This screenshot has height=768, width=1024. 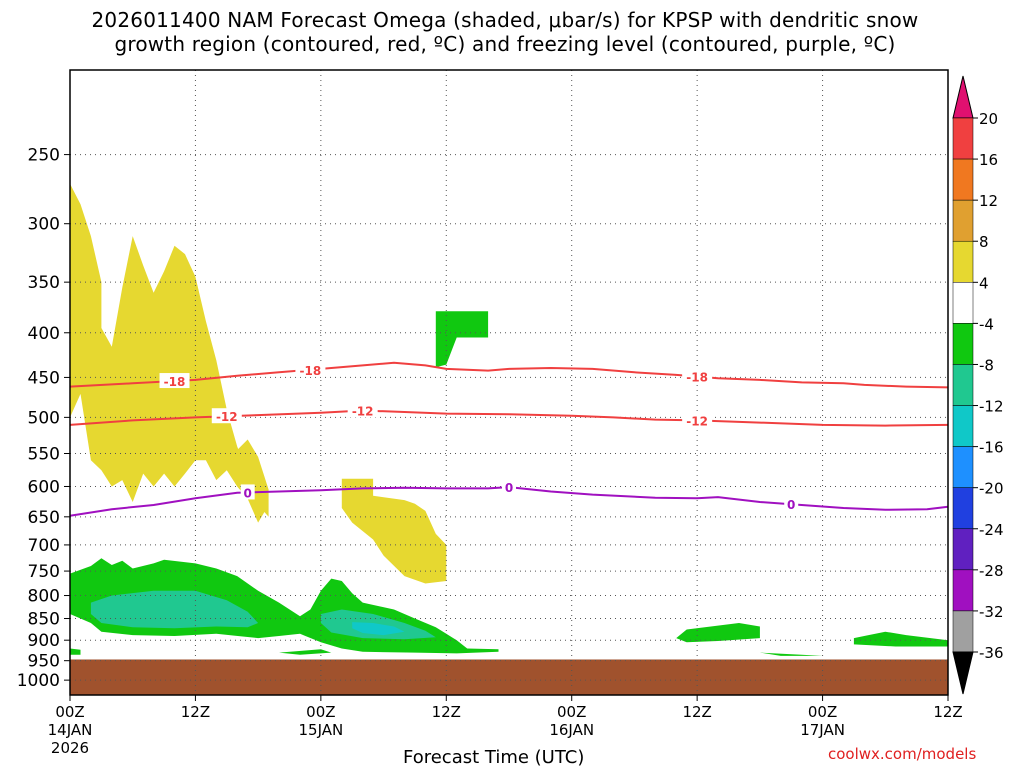 What do you see at coordinates (44, 641) in the screenshot?
I see `y-tick-label-900: 900` at bounding box center [44, 641].